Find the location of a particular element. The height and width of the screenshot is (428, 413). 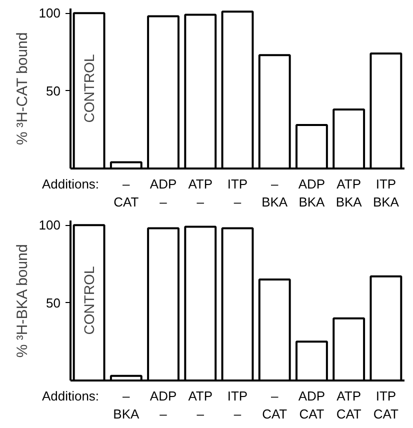

x-tick-label: ITP BKA is located at coordinates (386, 193).